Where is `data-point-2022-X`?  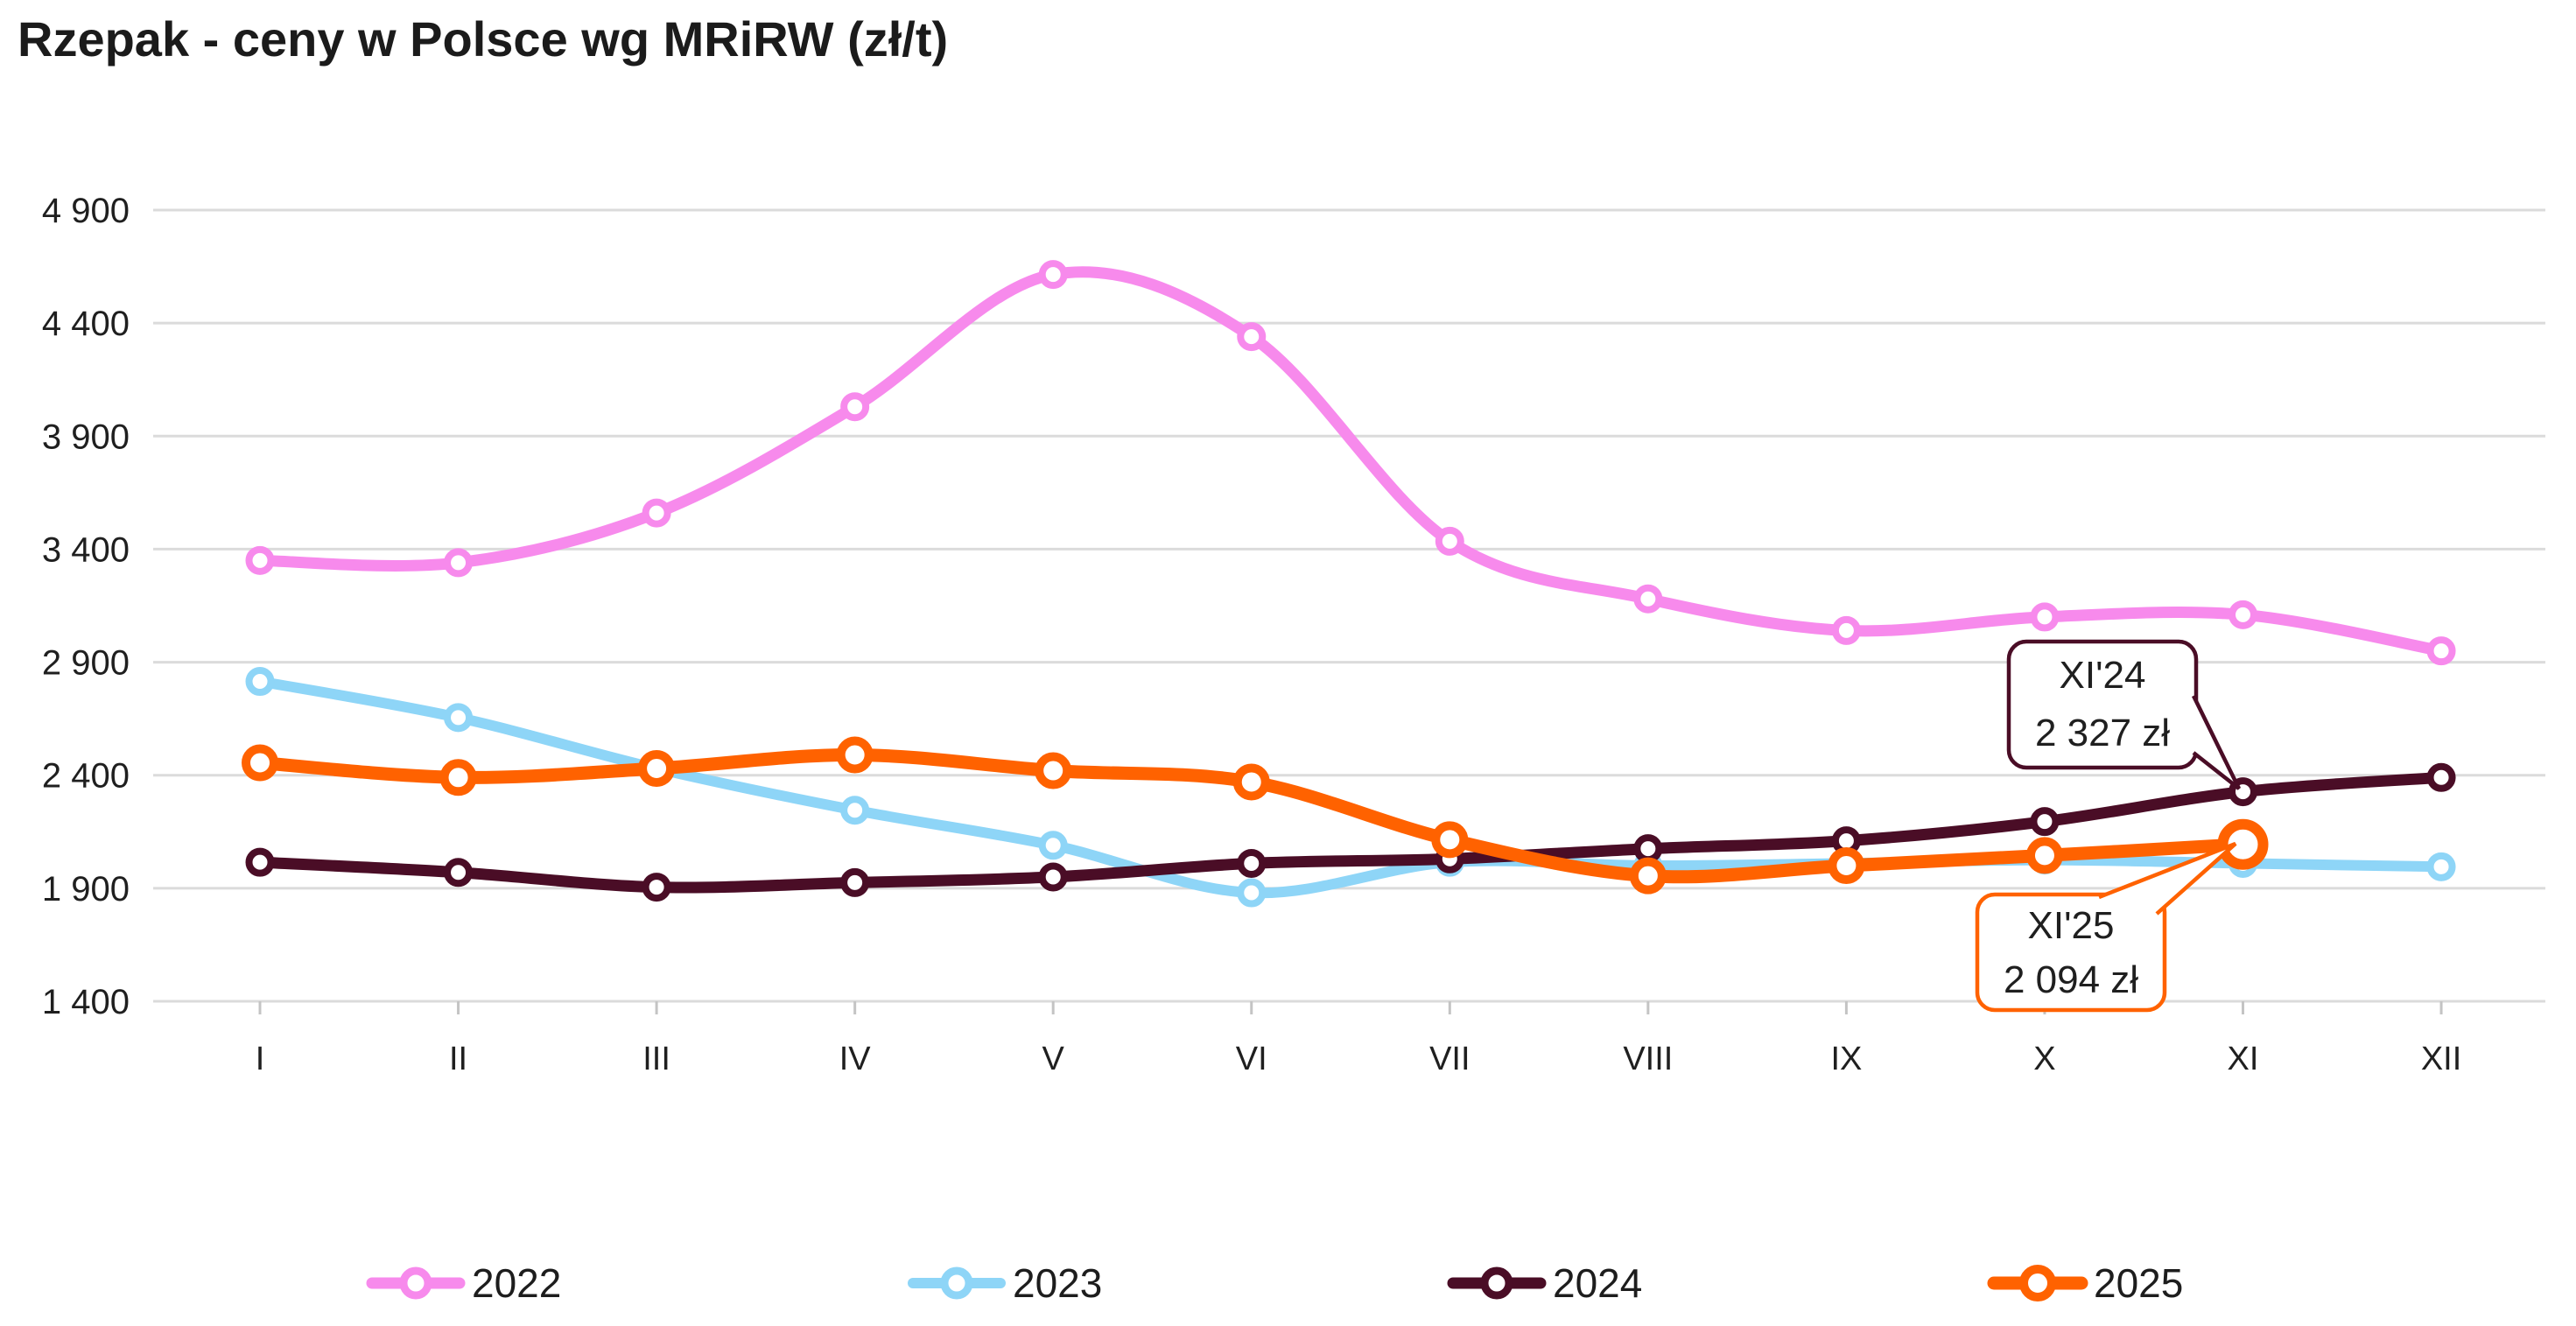
data-point-2022-X is located at coordinates (2045, 617).